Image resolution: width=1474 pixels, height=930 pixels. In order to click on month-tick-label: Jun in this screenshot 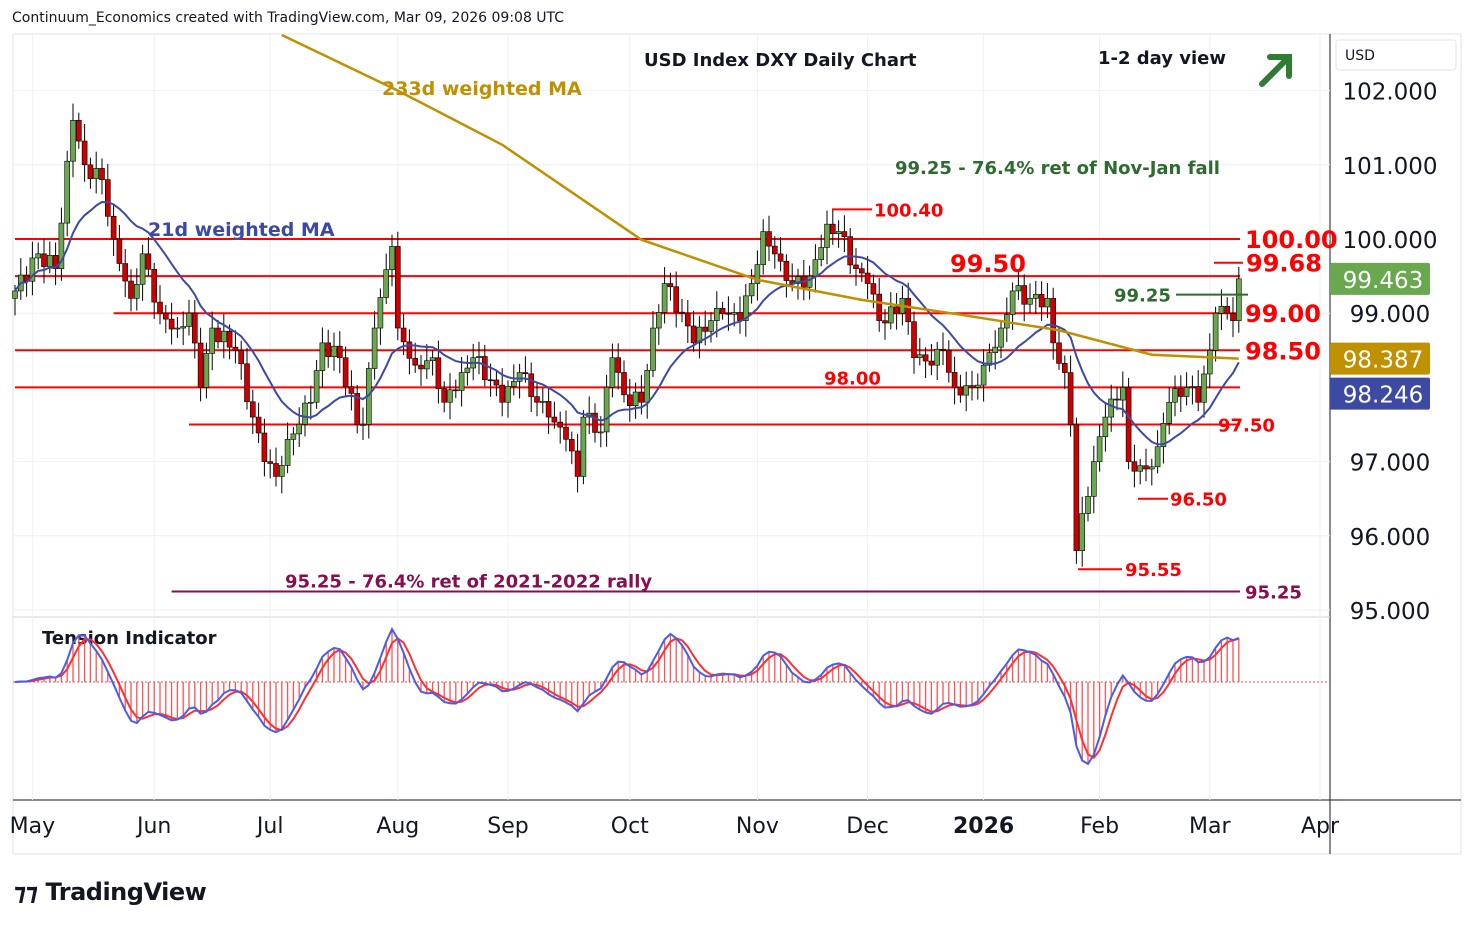, I will do `click(153, 826)`.